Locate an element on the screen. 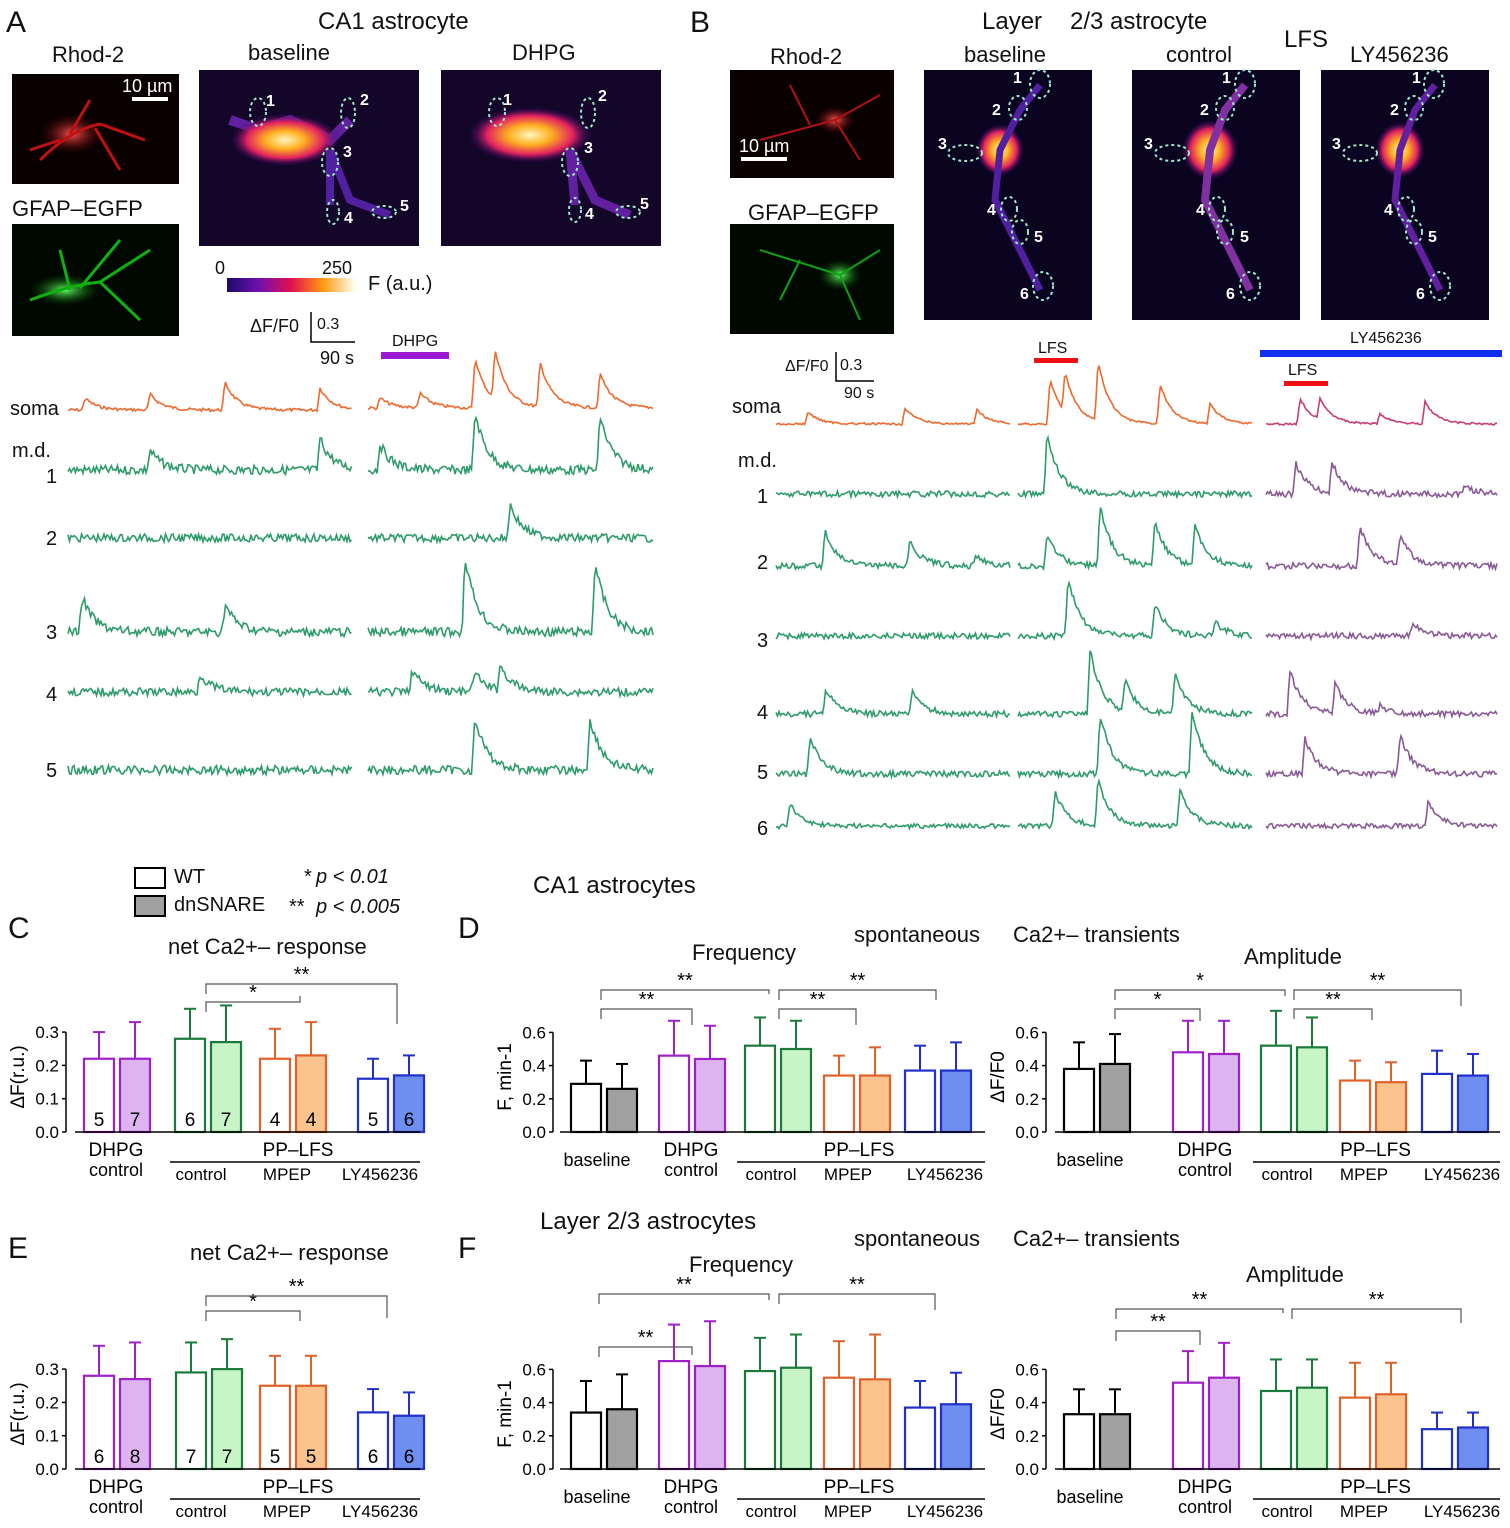 The width and height of the screenshot is (1510, 1528). panel-b-soma: soma is located at coordinates (756, 407).